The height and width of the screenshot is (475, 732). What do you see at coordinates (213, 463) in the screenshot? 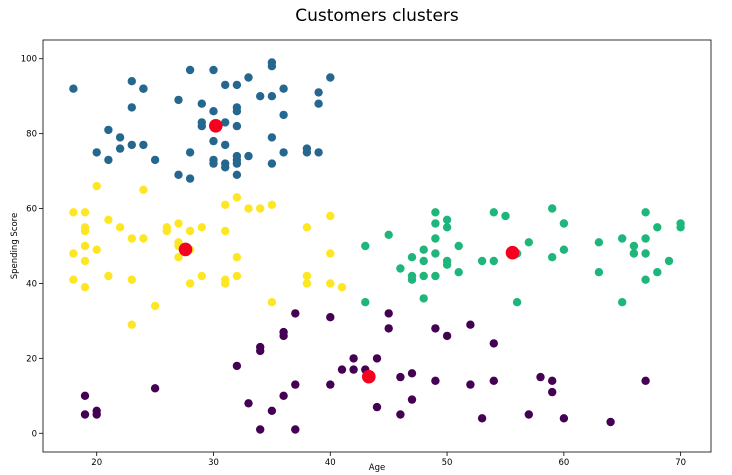
I see `x-tick-label: 30` at bounding box center [213, 463].